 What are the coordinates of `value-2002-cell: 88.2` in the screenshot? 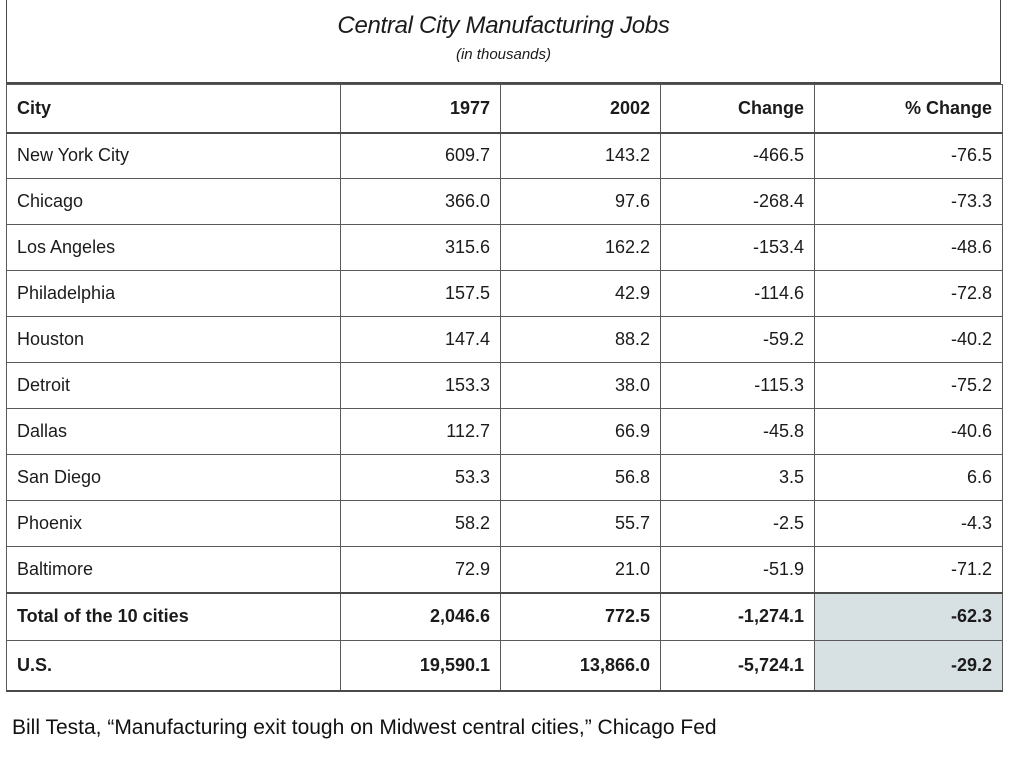 It's located at (580, 339).